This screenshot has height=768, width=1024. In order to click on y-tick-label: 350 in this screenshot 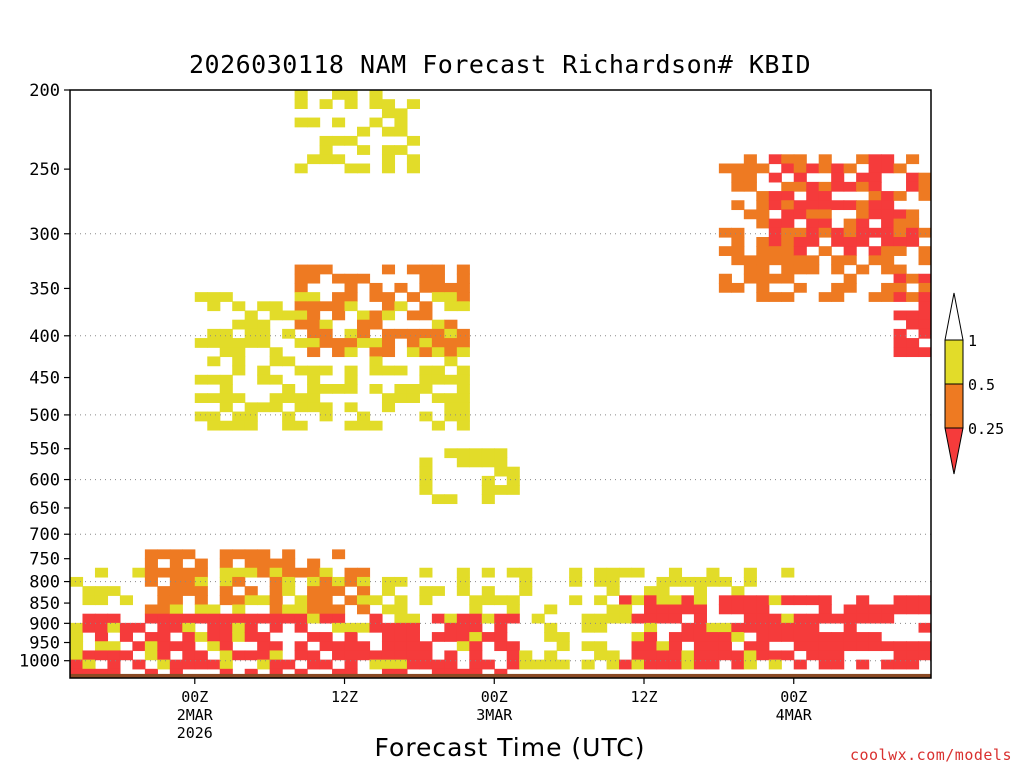, I will do `click(44, 289)`.